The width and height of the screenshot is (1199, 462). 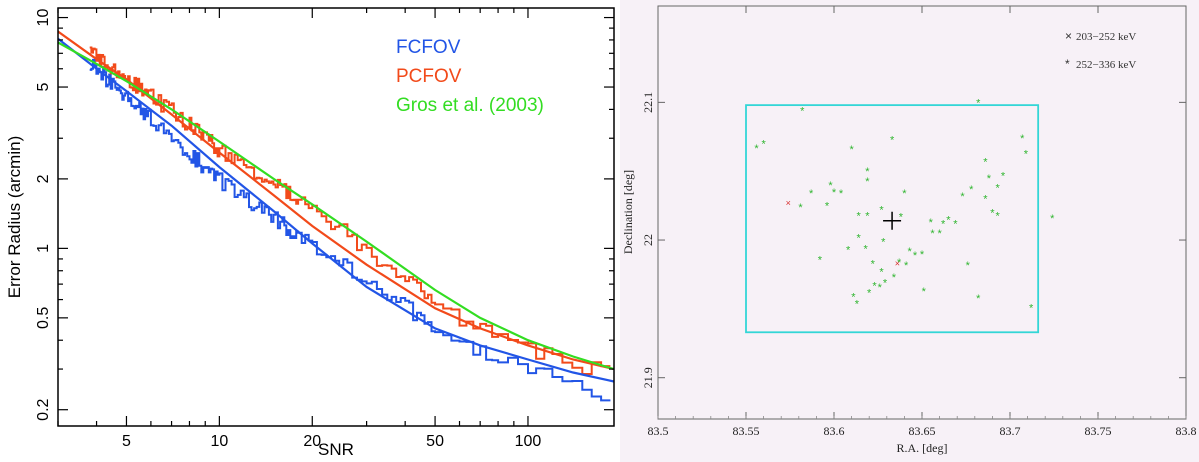 What do you see at coordinates (628, 212) in the screenshot?
I see `y-axis-label: Declination [deg]` at bounding box center [628, 212].